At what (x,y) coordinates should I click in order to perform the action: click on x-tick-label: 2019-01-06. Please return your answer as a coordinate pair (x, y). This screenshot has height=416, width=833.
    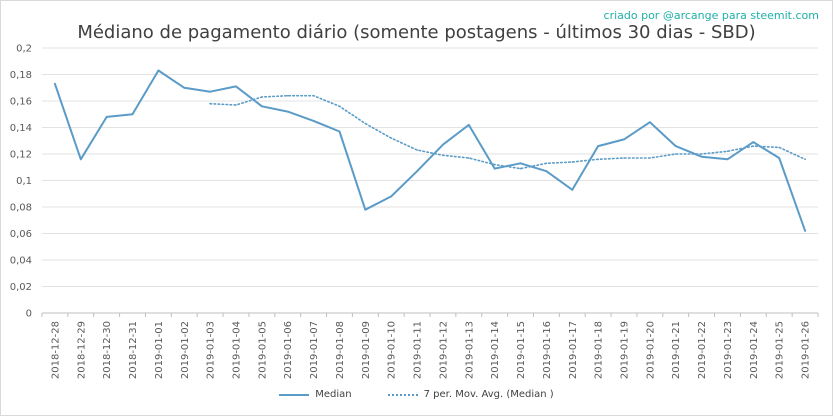
    Looking at the image, I should click on (288, 350).